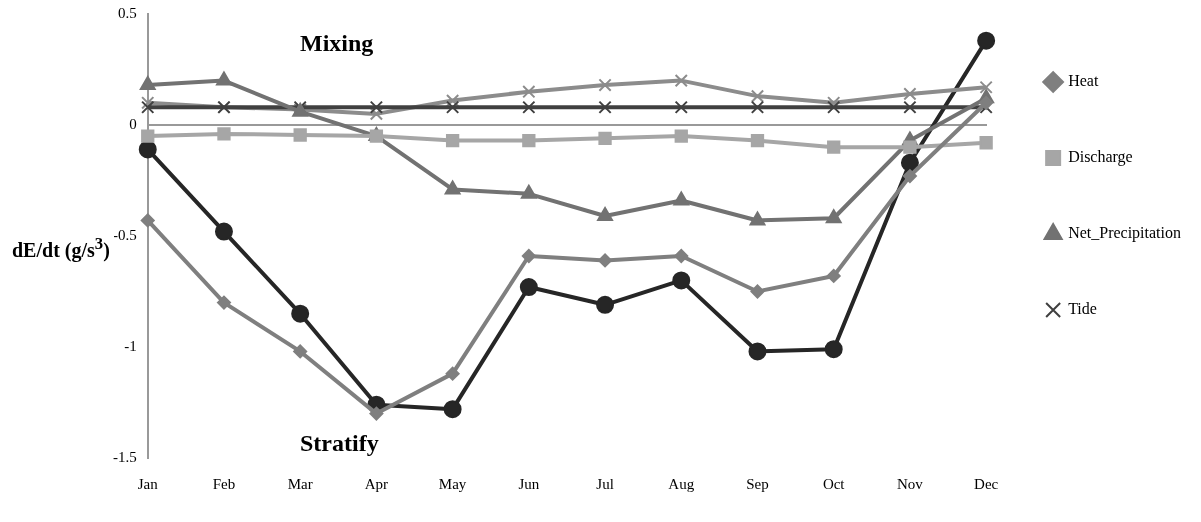 The height and width of the screenshot is (522, 1201). Describe the element at coordinates (61, 248) in the screenshot. I see `y-axis-title: dE/dt (g/s$^{3}$)` at that location.